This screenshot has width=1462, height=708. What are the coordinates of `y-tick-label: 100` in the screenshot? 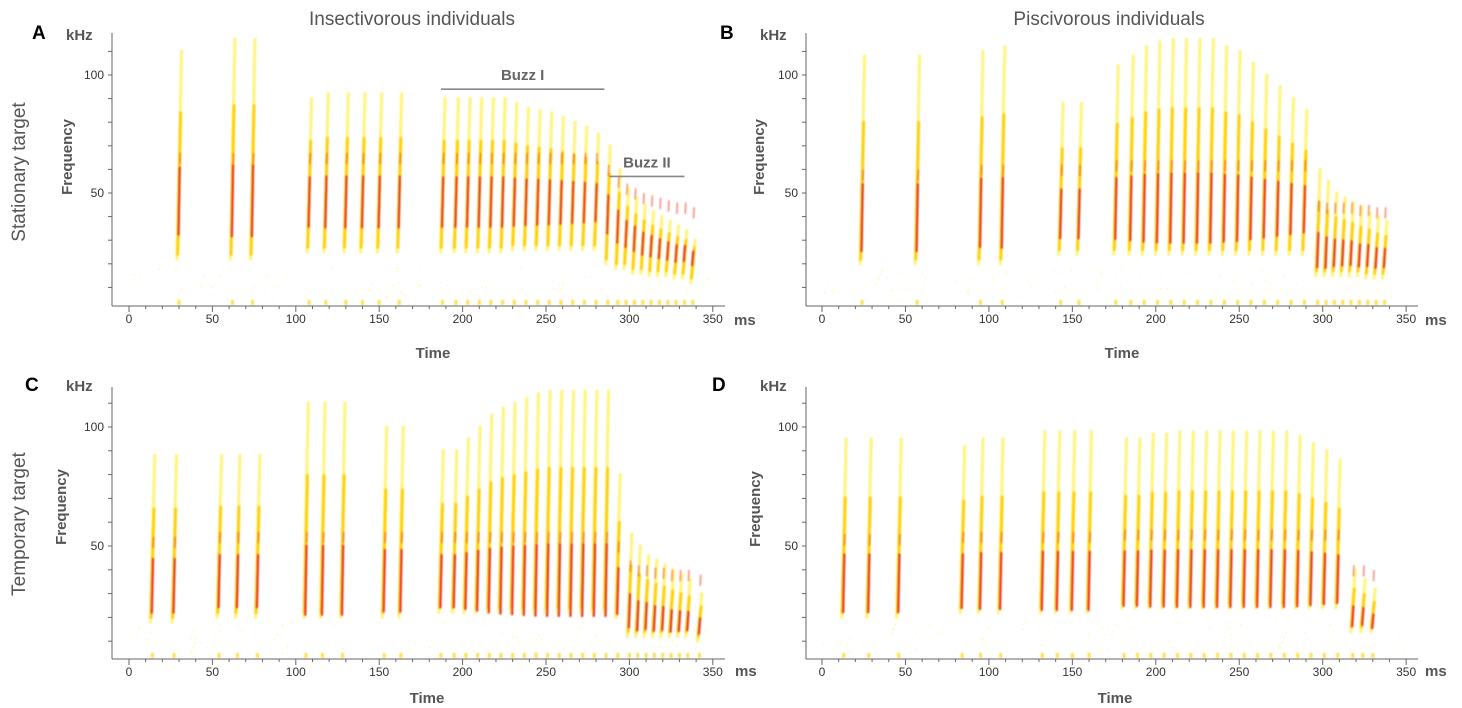 It's located at (94, 427).